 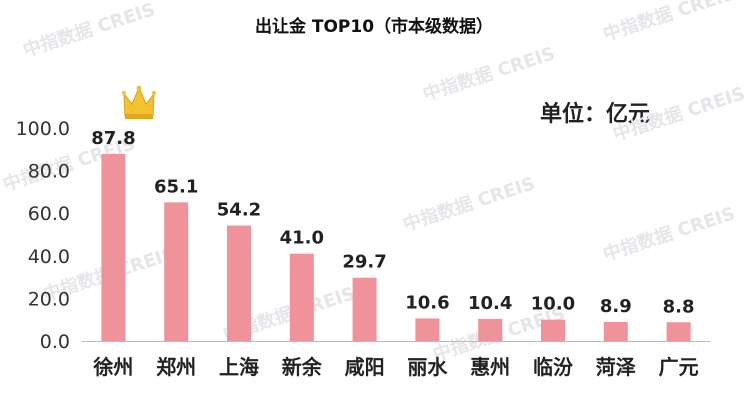 What do you see at coordinates (553, 367) in the screenshot?
I see `x-tick-label: 临汾` at bounding box center [553, 367].